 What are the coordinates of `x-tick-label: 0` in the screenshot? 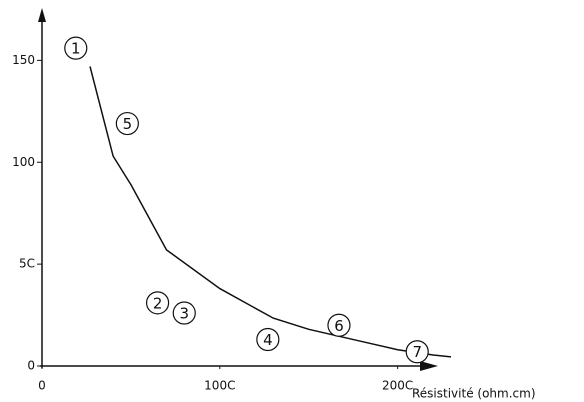 It's located at (42, 386).